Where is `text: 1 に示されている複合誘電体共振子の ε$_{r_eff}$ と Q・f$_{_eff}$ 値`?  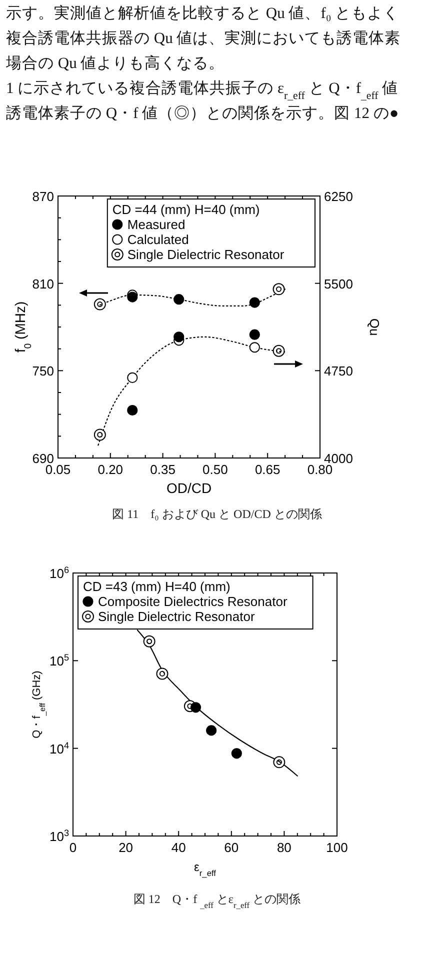
text: 1 に示されている複合誘電体共振子の ε$_{r_eff}$ と Q・f$_{_eff}$ 値 is located at coordinates (202, 90).